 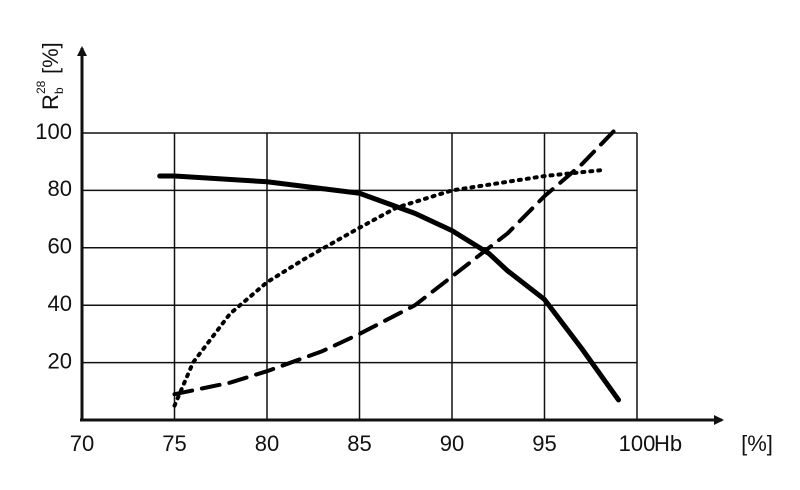 I want to click on y-tick-label: 80, so click(x=60, y=188).